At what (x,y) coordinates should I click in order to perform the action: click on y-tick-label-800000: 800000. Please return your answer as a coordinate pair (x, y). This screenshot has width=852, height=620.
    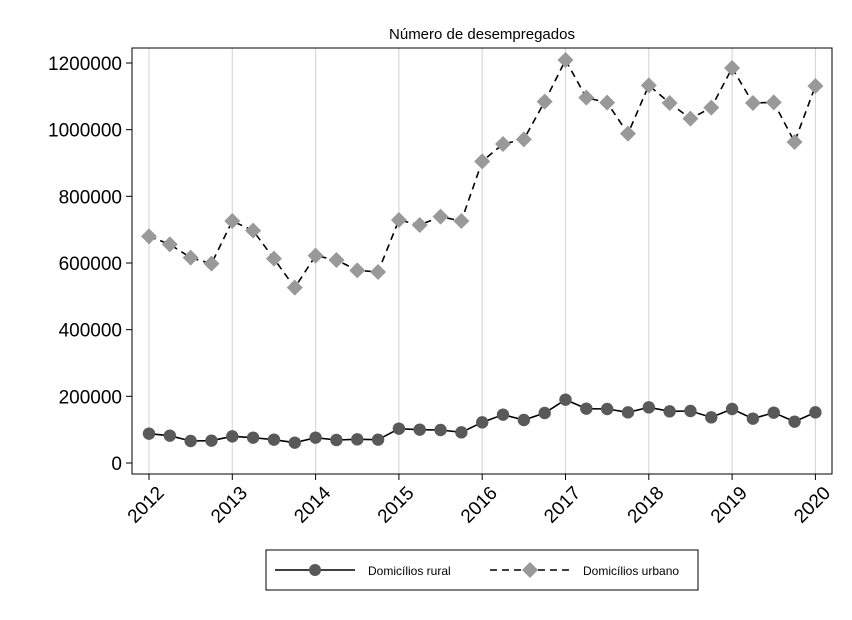
    Looking at the image, I should click on (90, 197).